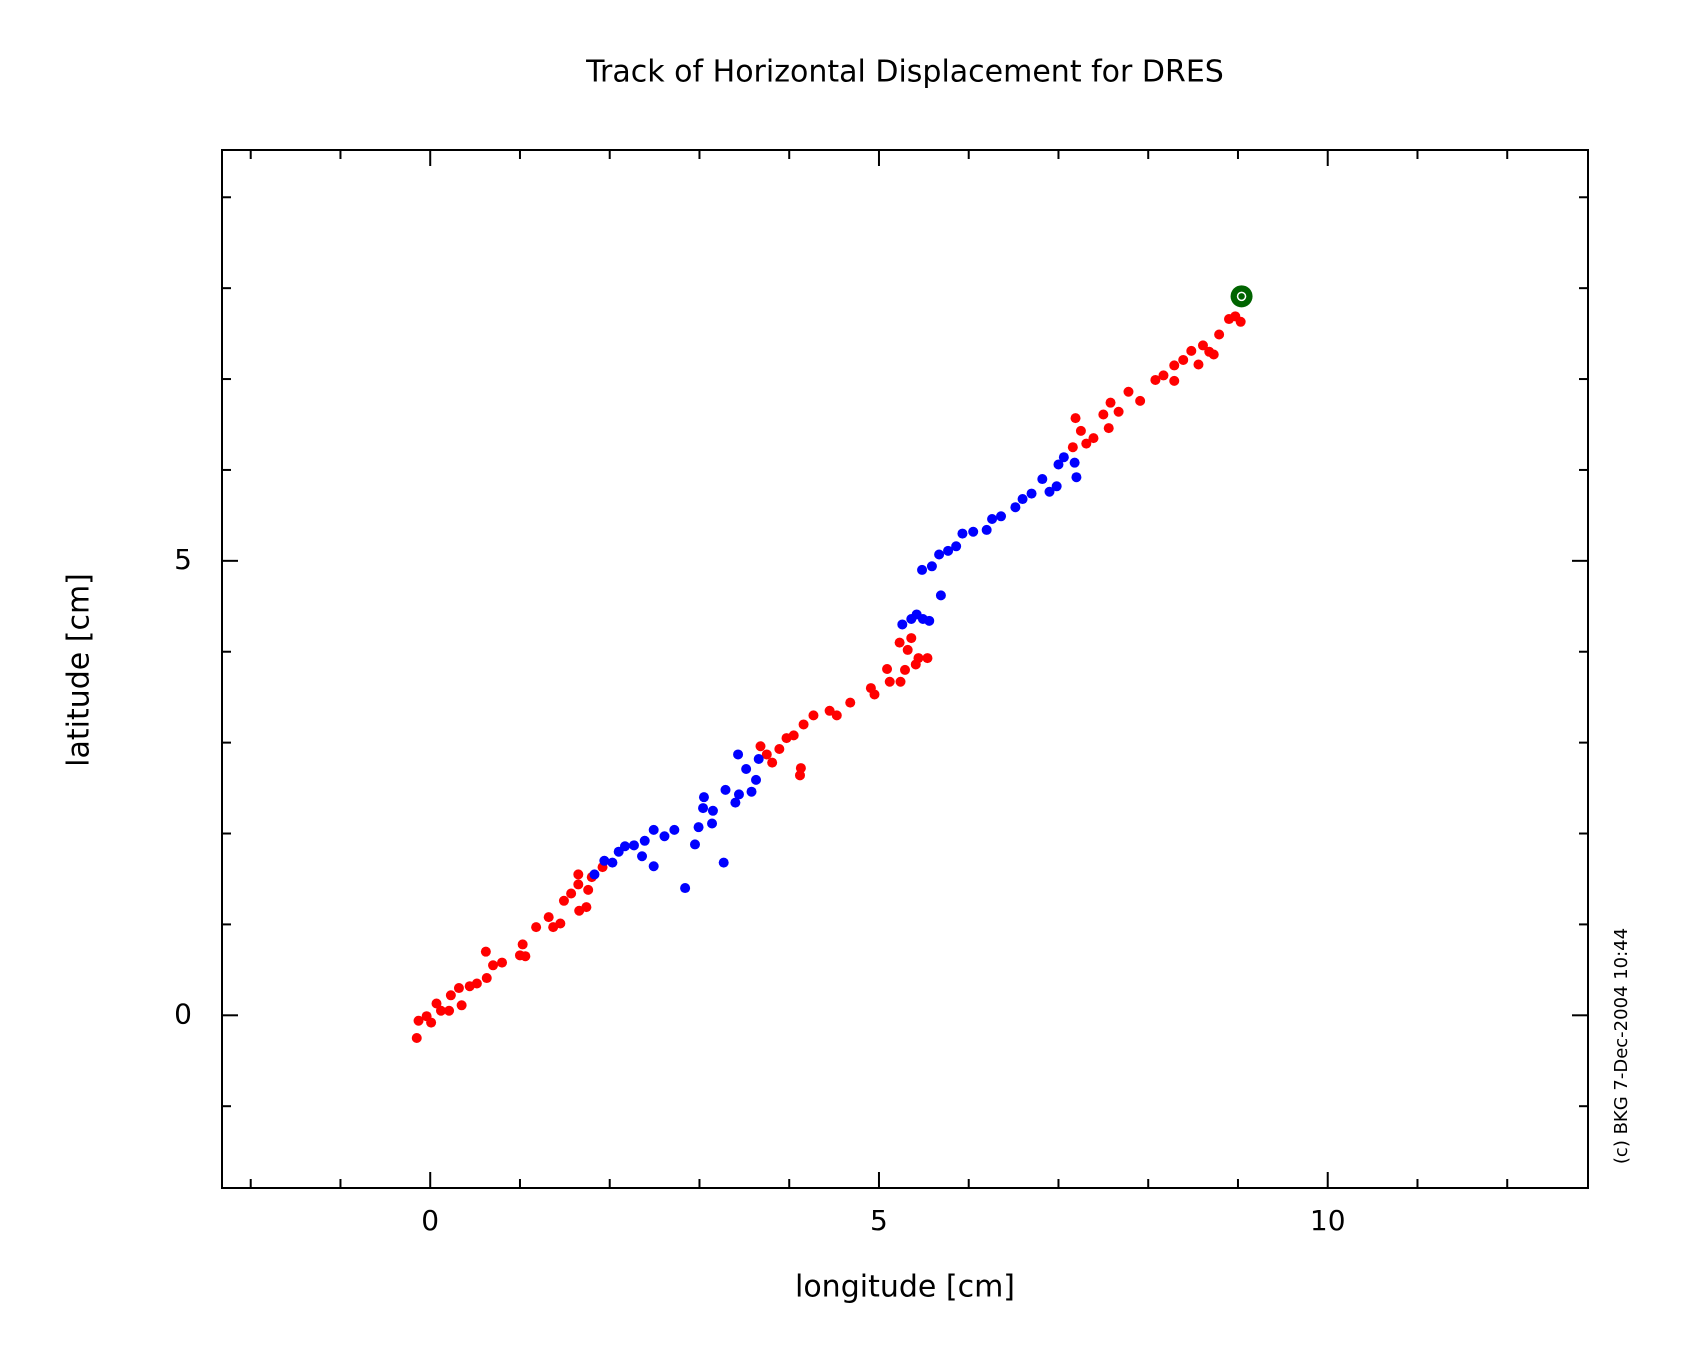  Describe the element at coordinates (905, 1287) in the screenshot. I see `x-axis-label: longitude [cm]` at that location.